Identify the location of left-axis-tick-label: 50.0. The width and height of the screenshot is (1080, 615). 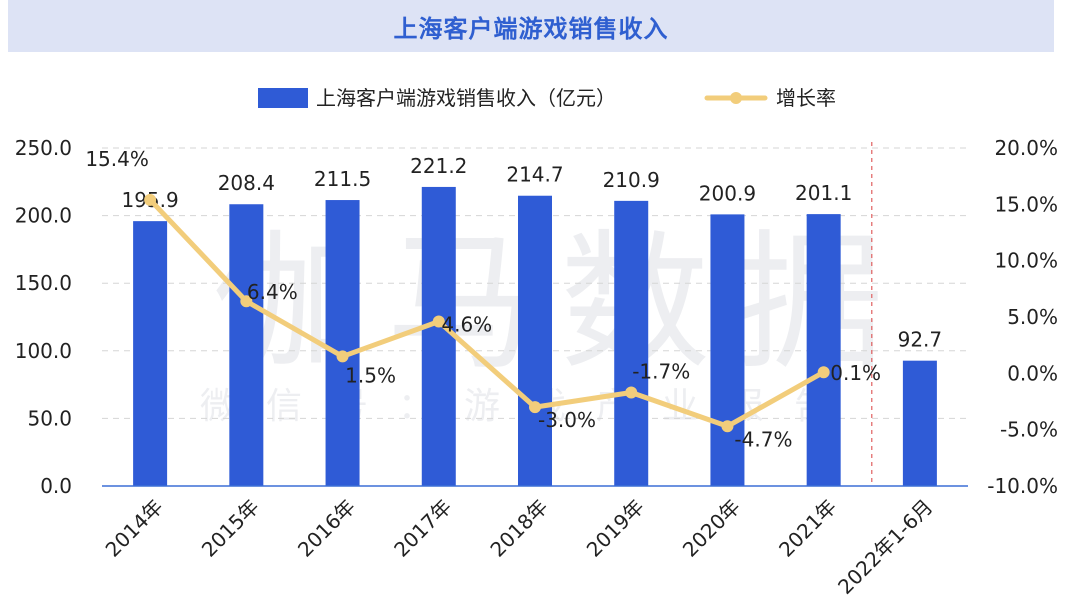
(49, 418).